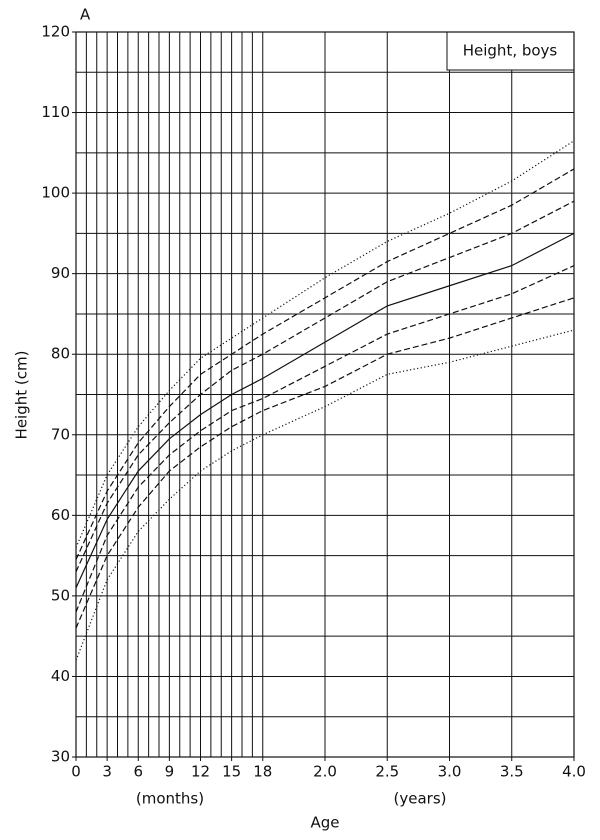  Describe the element at coordinates (60, 354) in the screenshot. I see `y-tick-label: 80` at that location.